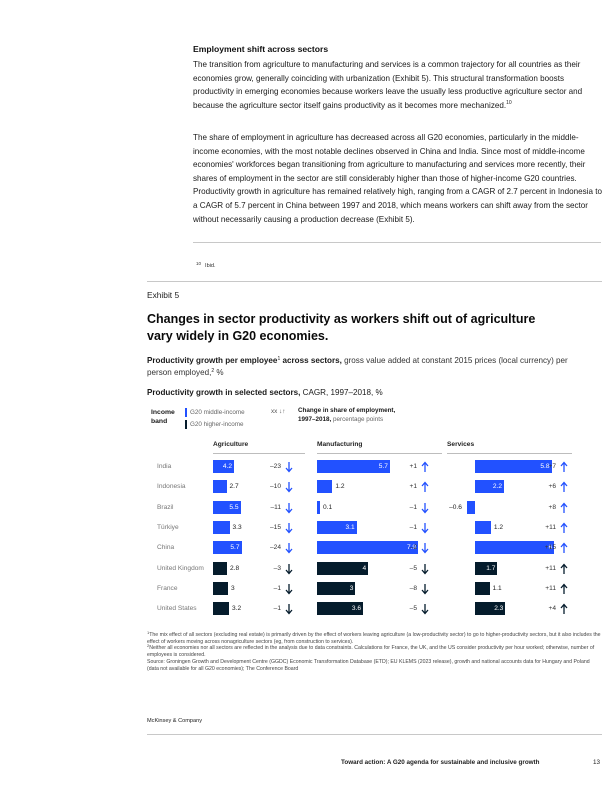 This screenshot has height=792, width=612. Describe the element at coordinates (374, 281) in the screenshot. I see `exhibit-top-rule` at that location.